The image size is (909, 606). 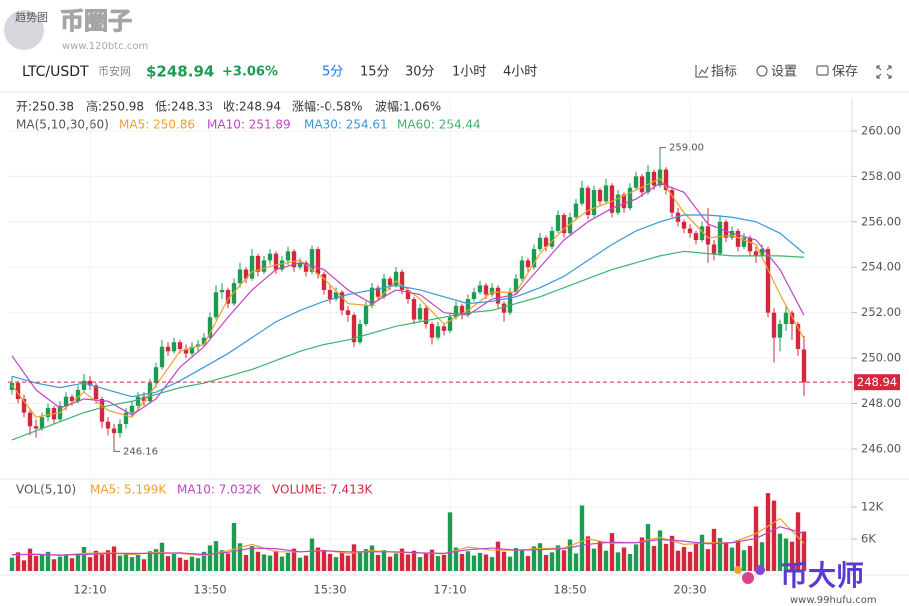 I want to click on y-tick-label: 12K, so click(x=872, y=507).